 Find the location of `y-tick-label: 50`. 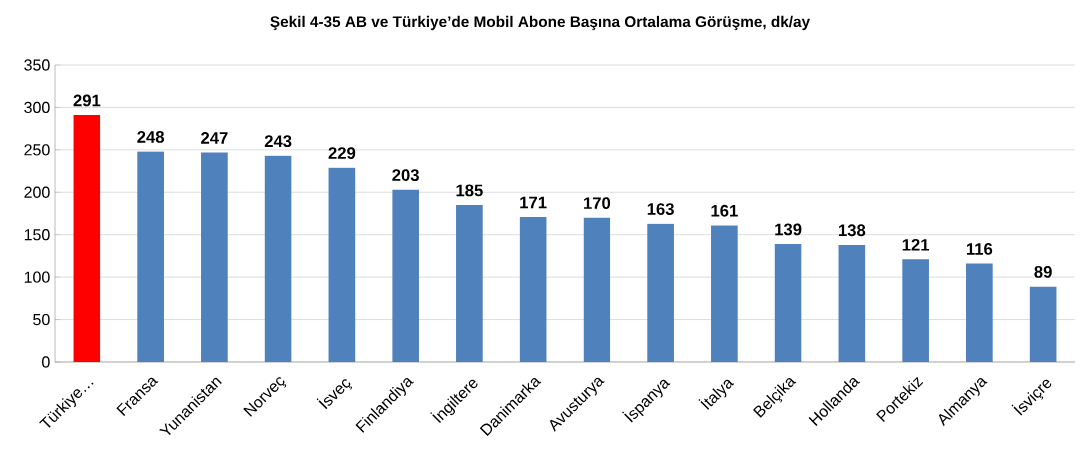

y-tick-label: 50 is located at coordinates (41, 319).